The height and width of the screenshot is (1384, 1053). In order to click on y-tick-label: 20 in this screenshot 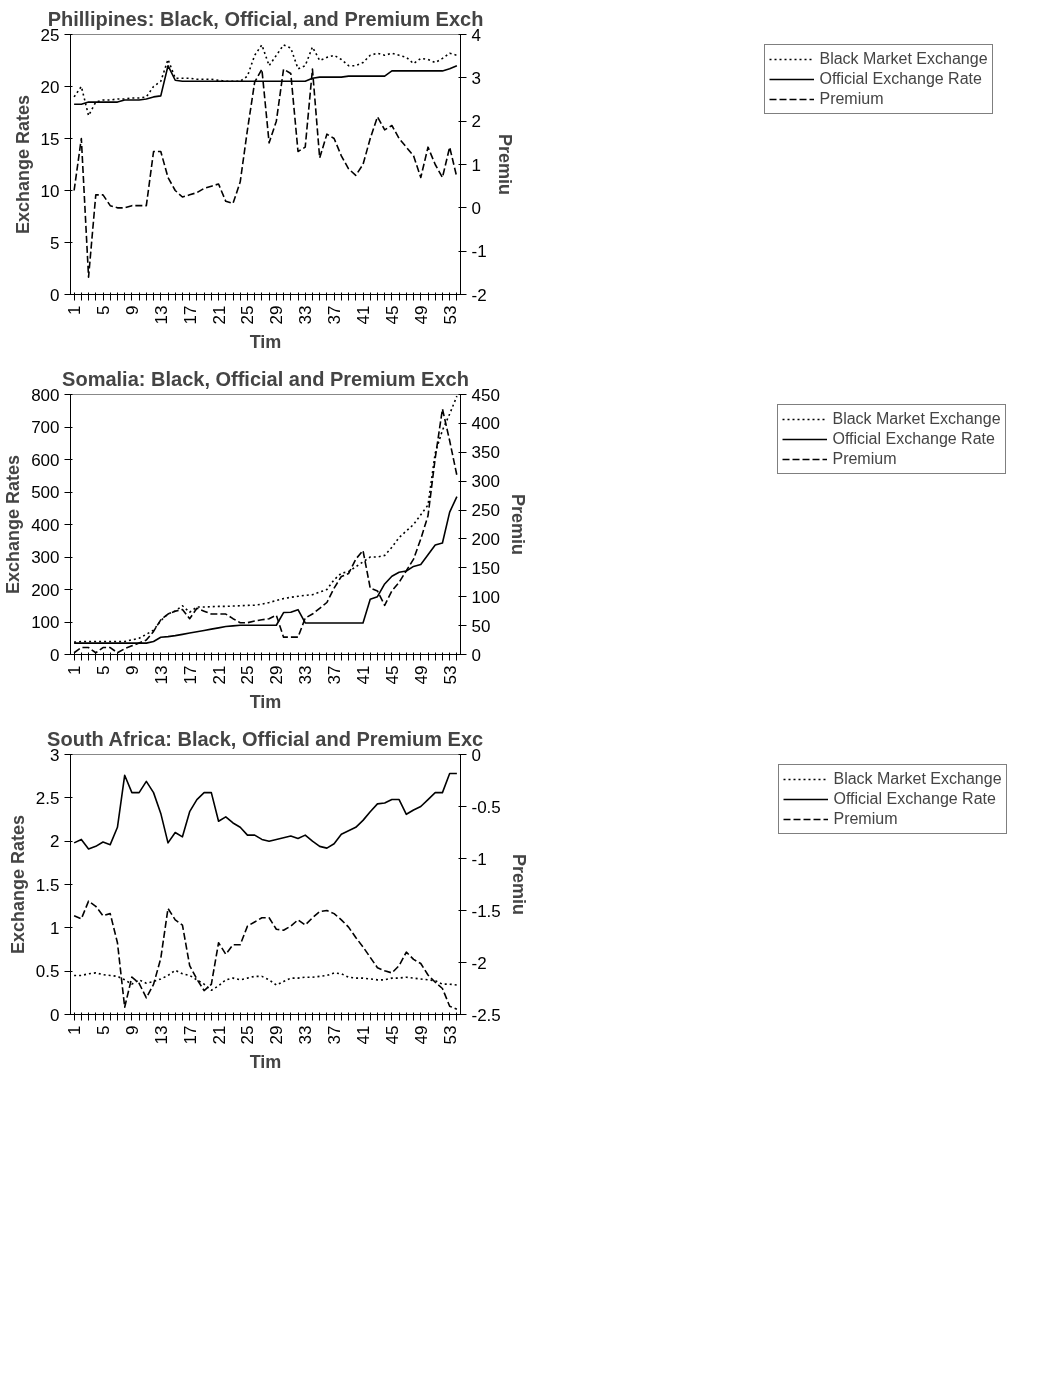, I will do `click(50, 87)`.